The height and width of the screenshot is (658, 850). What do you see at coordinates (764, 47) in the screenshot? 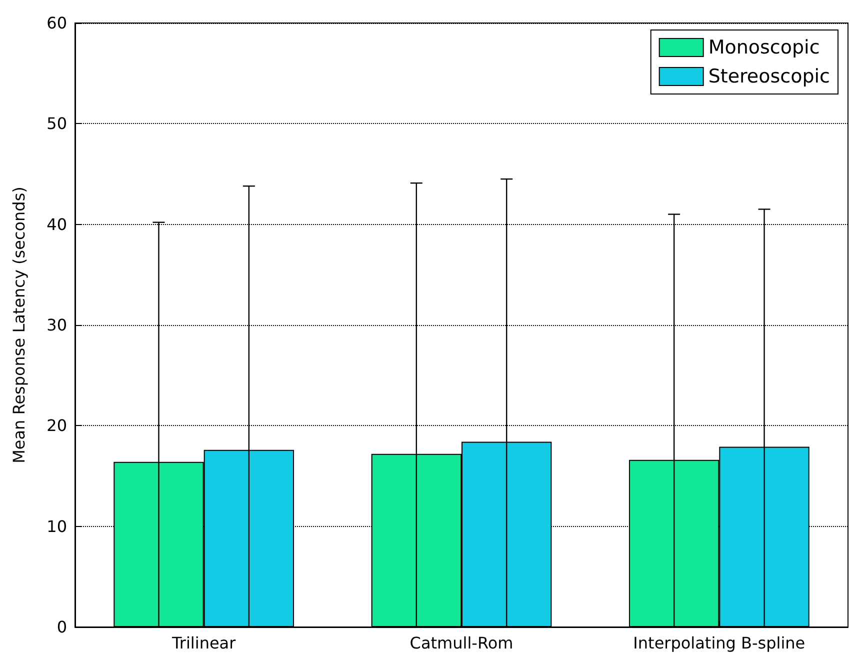
I see `legend-label: Monoscopic` at bounding box center [764, 47].